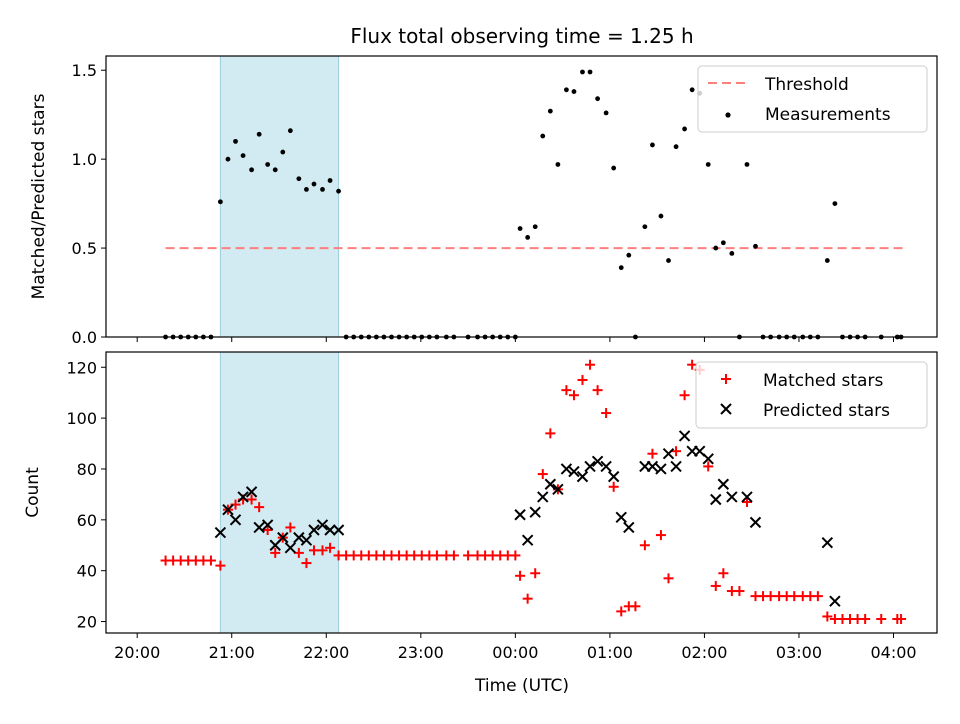  What do you see at coordinates (726, 379) in the screenshot?
I see `matched-stars-swatch-mark` at bounding box center [726, 379].